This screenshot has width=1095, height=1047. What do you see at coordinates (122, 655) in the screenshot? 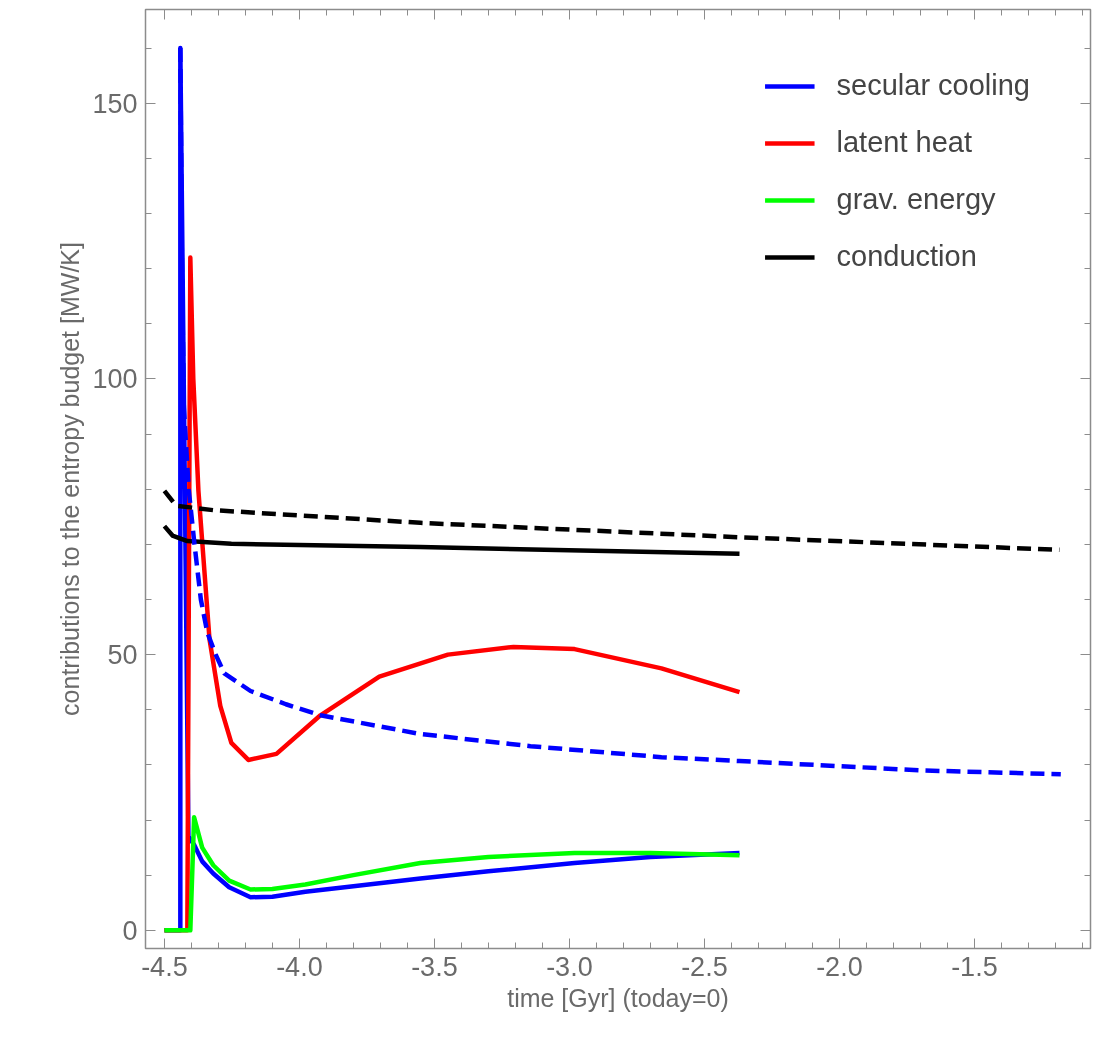
I see `y-tick-label: 50` at bounding box center [122, 655].